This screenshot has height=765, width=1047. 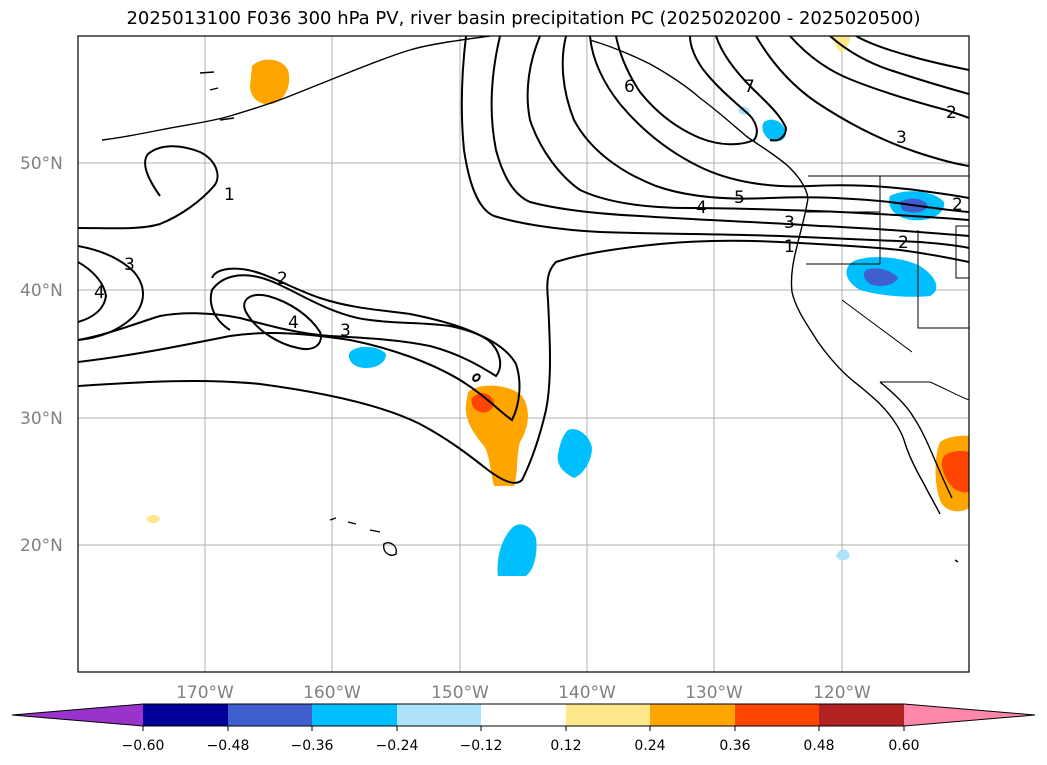 I want to click on pv-contour-2-left, so click(x=299, y=348).